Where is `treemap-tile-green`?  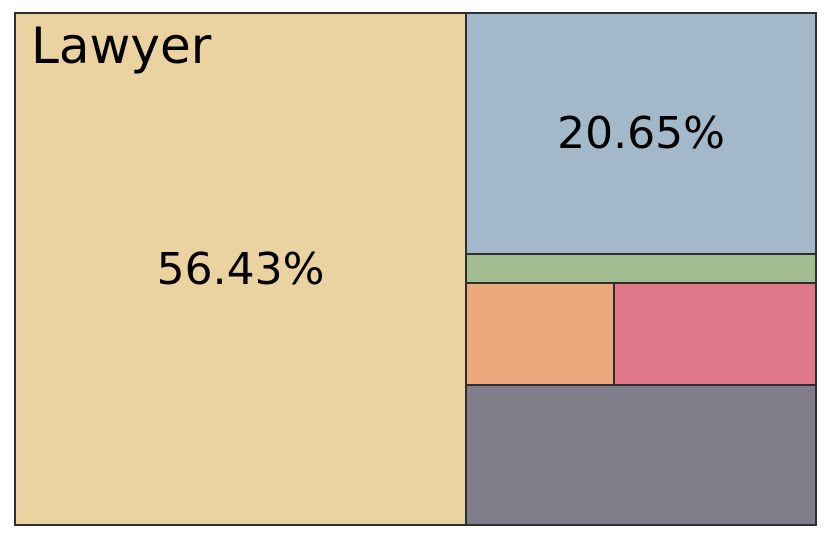
treemap-tile-green is located at coordinates (641, 268).